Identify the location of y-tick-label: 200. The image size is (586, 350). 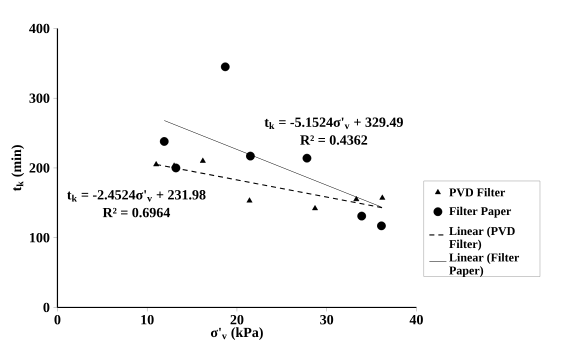
(39, 168).